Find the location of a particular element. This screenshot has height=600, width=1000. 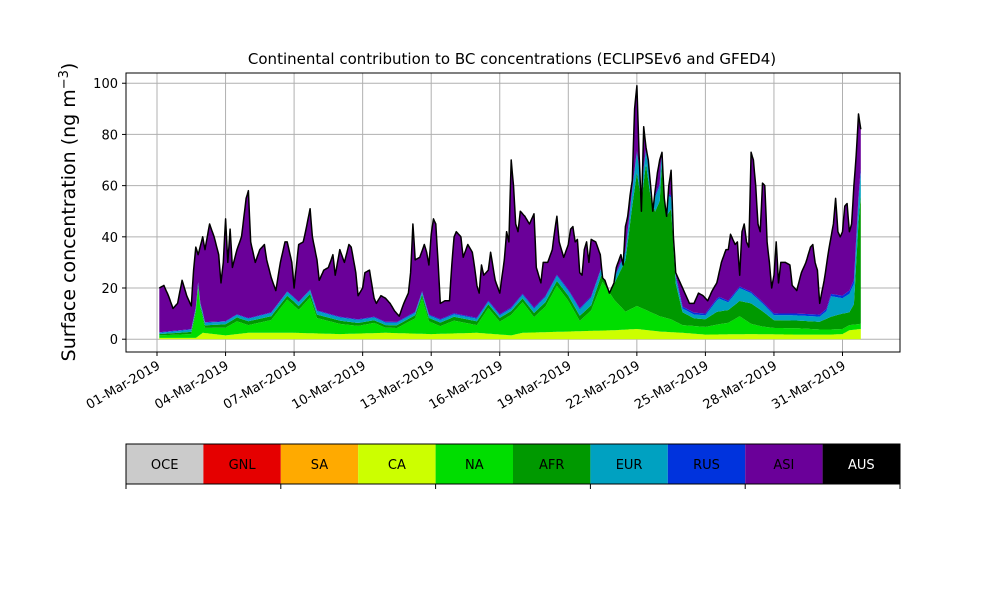

legend-label: RUS is located at coordinates (706, 465).